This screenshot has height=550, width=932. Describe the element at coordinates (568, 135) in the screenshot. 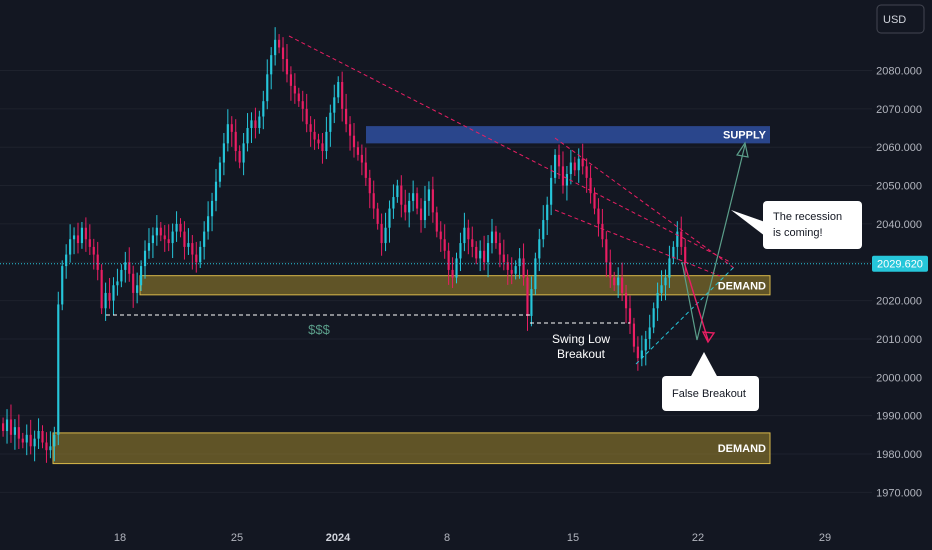

I see `supply-zone` at that location.